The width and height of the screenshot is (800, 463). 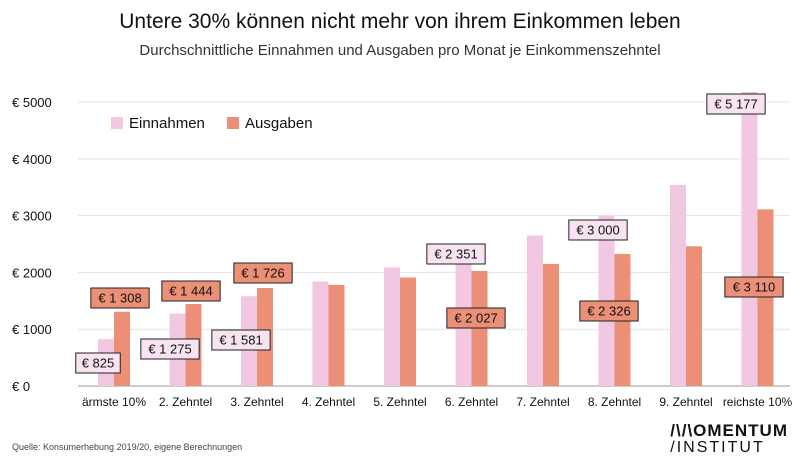 I want to click on logo-line-2: /INSTITUT, so click(x=717, y=447).